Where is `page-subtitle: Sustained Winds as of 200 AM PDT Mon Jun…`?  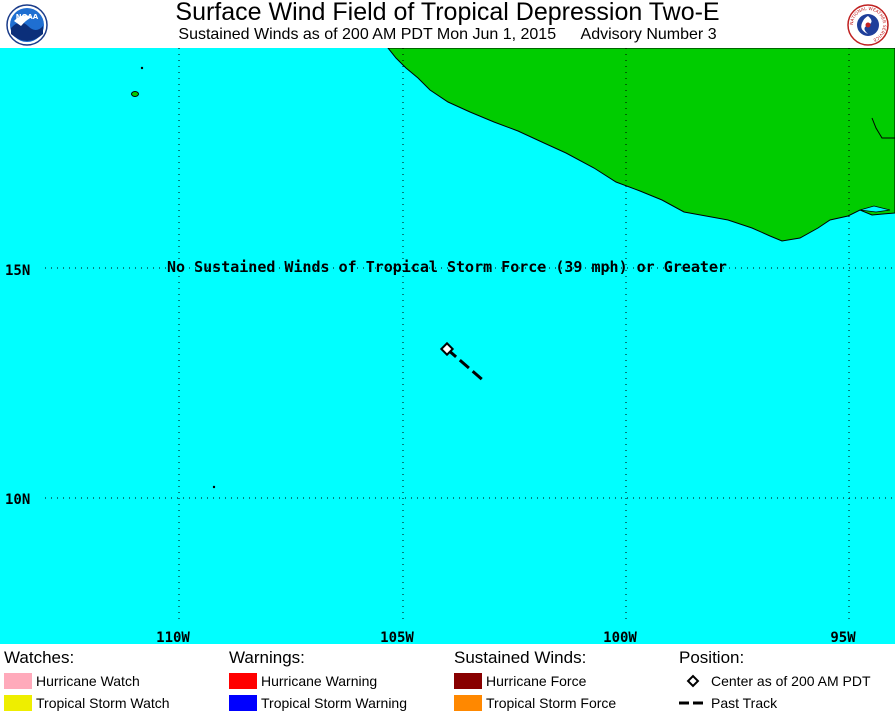
page-subtitle: Sustained Winds as of 200 AM PDT Mon Jun… is located at coordinates (447, 35).